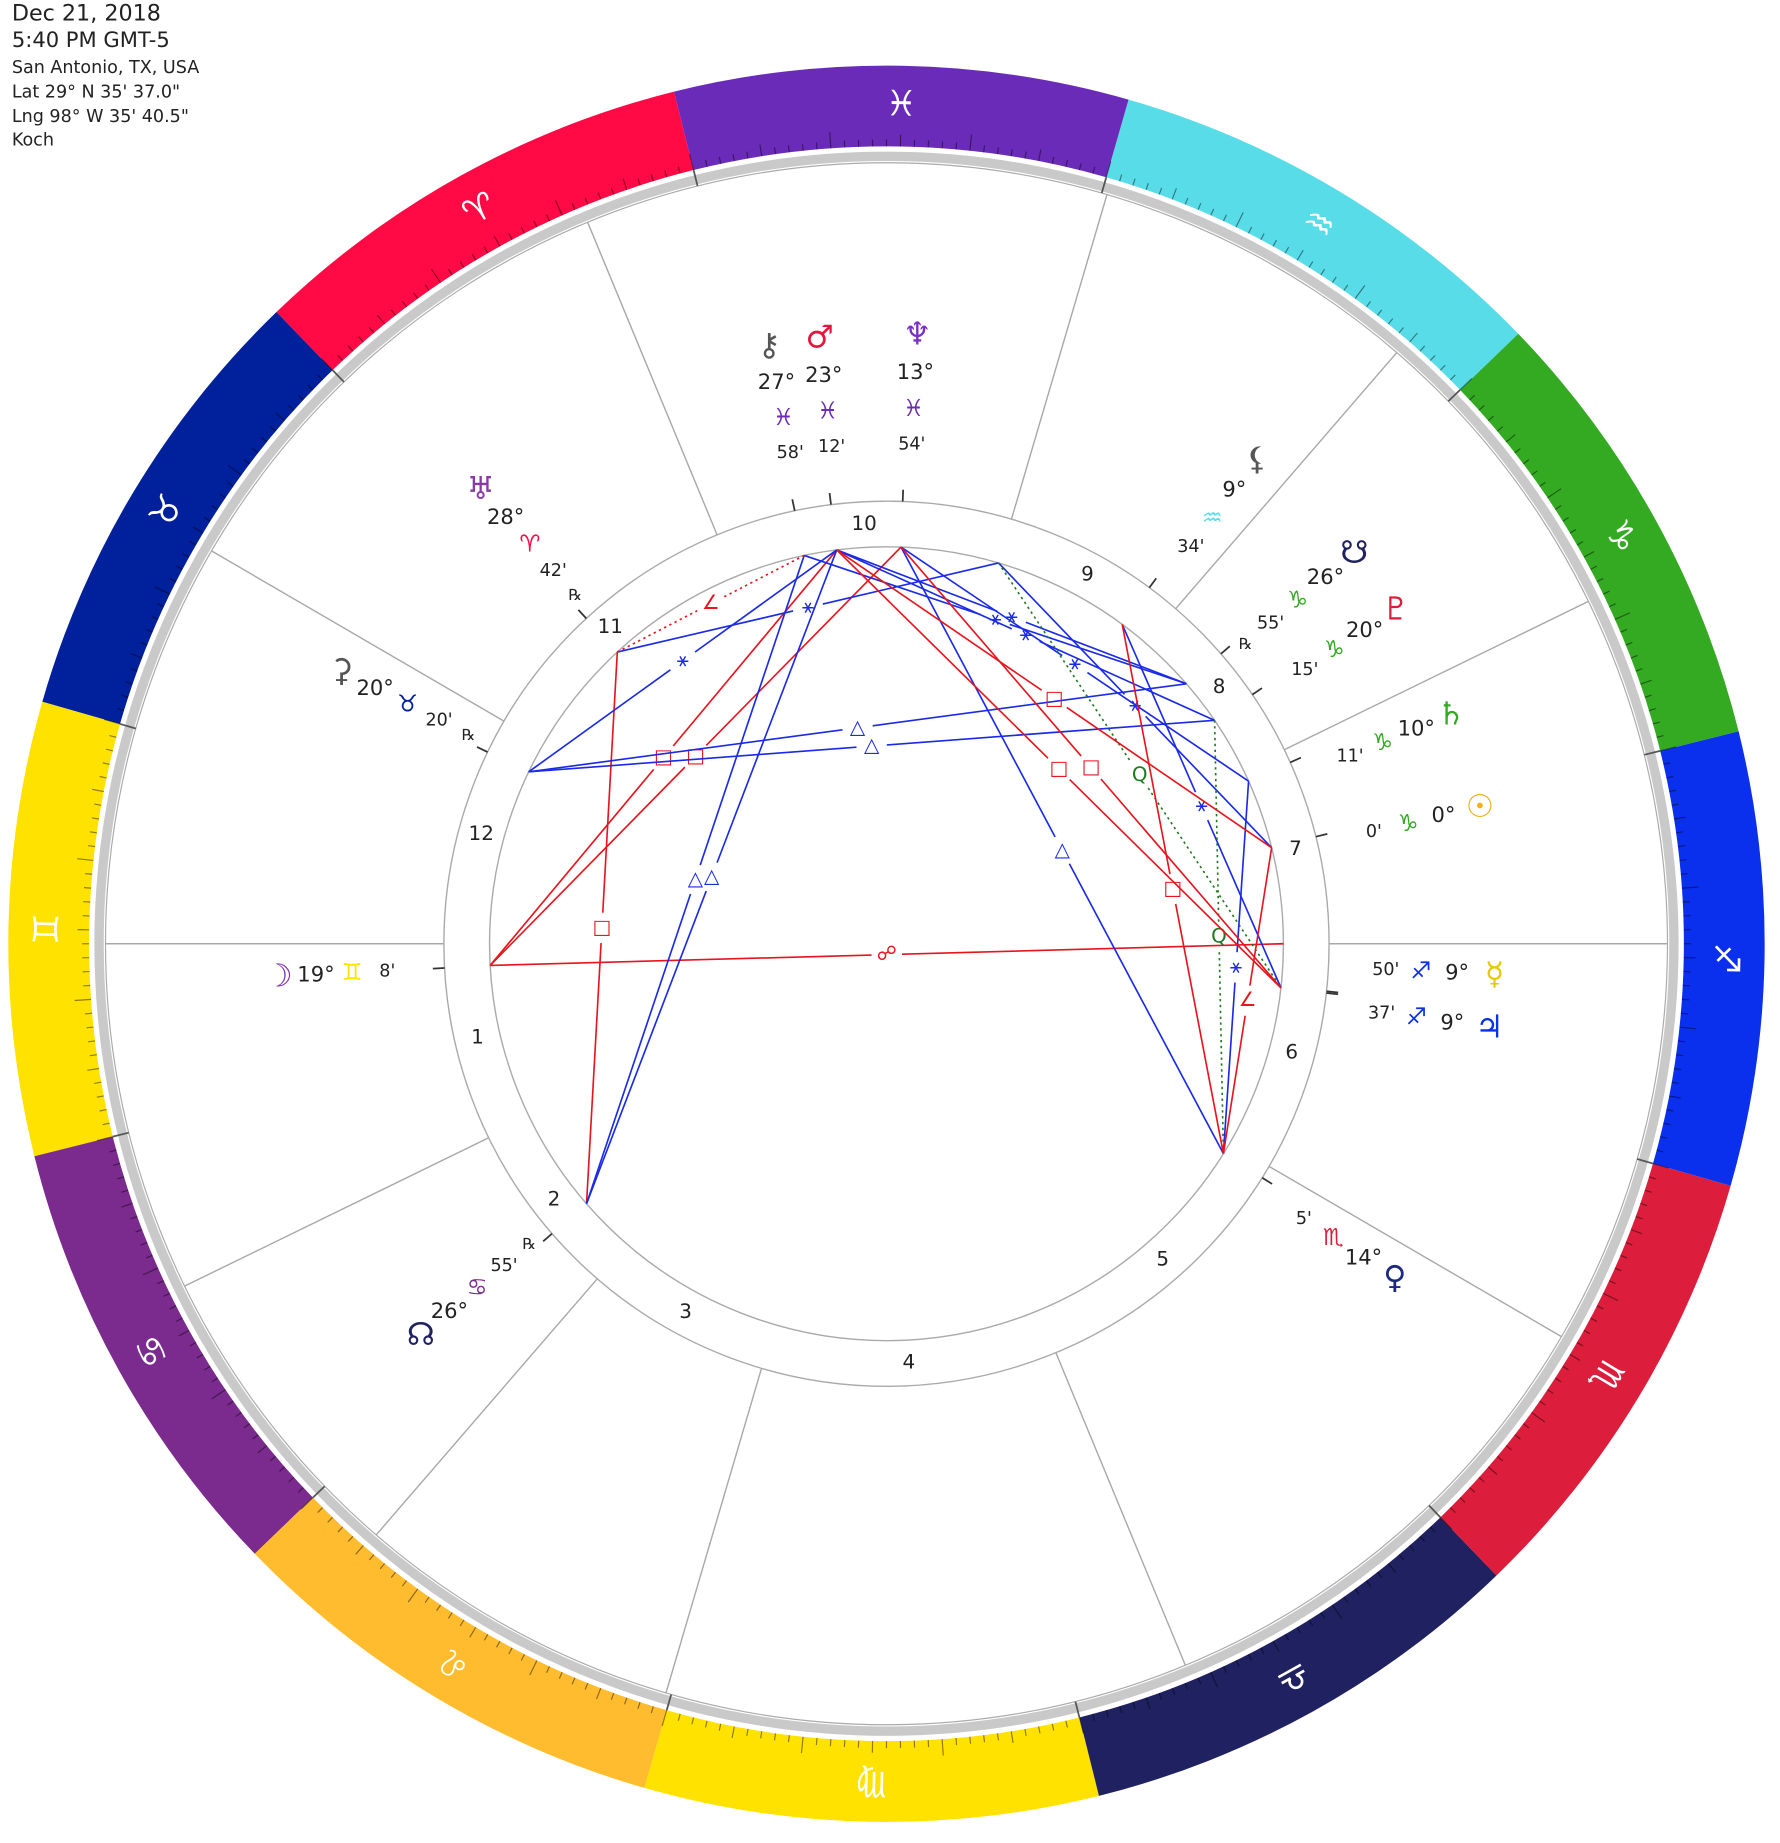 The height and width of the screenshot is (1843, 1780). What do you see at coordinates (825, 388) in the screenshot?
I see `planet-label: ♂︎ 23° ♓︎ 12'` at bounding box center [825, 388].